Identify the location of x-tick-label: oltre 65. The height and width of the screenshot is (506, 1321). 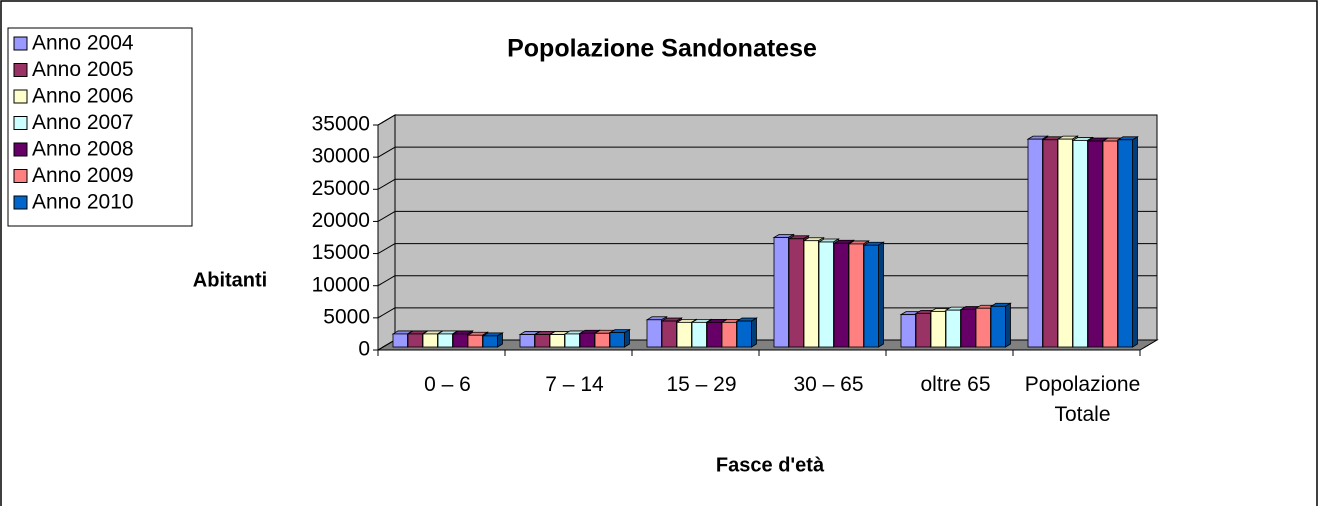
(955, 384).